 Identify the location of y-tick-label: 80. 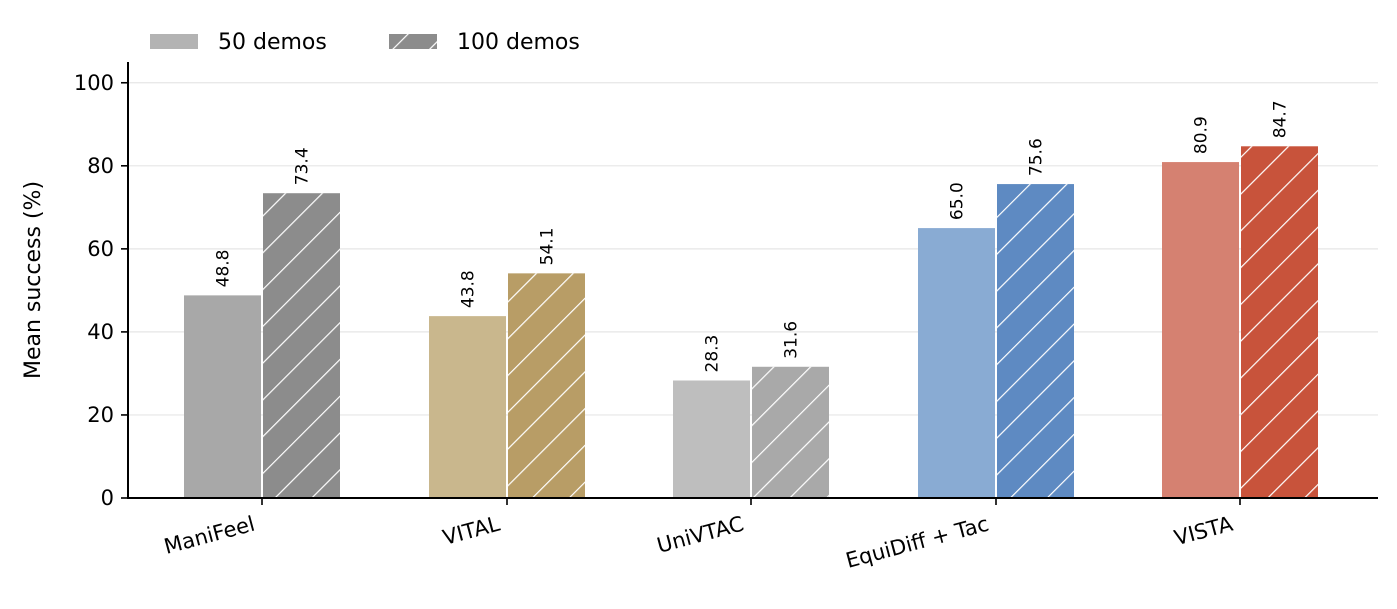
(100, 166).